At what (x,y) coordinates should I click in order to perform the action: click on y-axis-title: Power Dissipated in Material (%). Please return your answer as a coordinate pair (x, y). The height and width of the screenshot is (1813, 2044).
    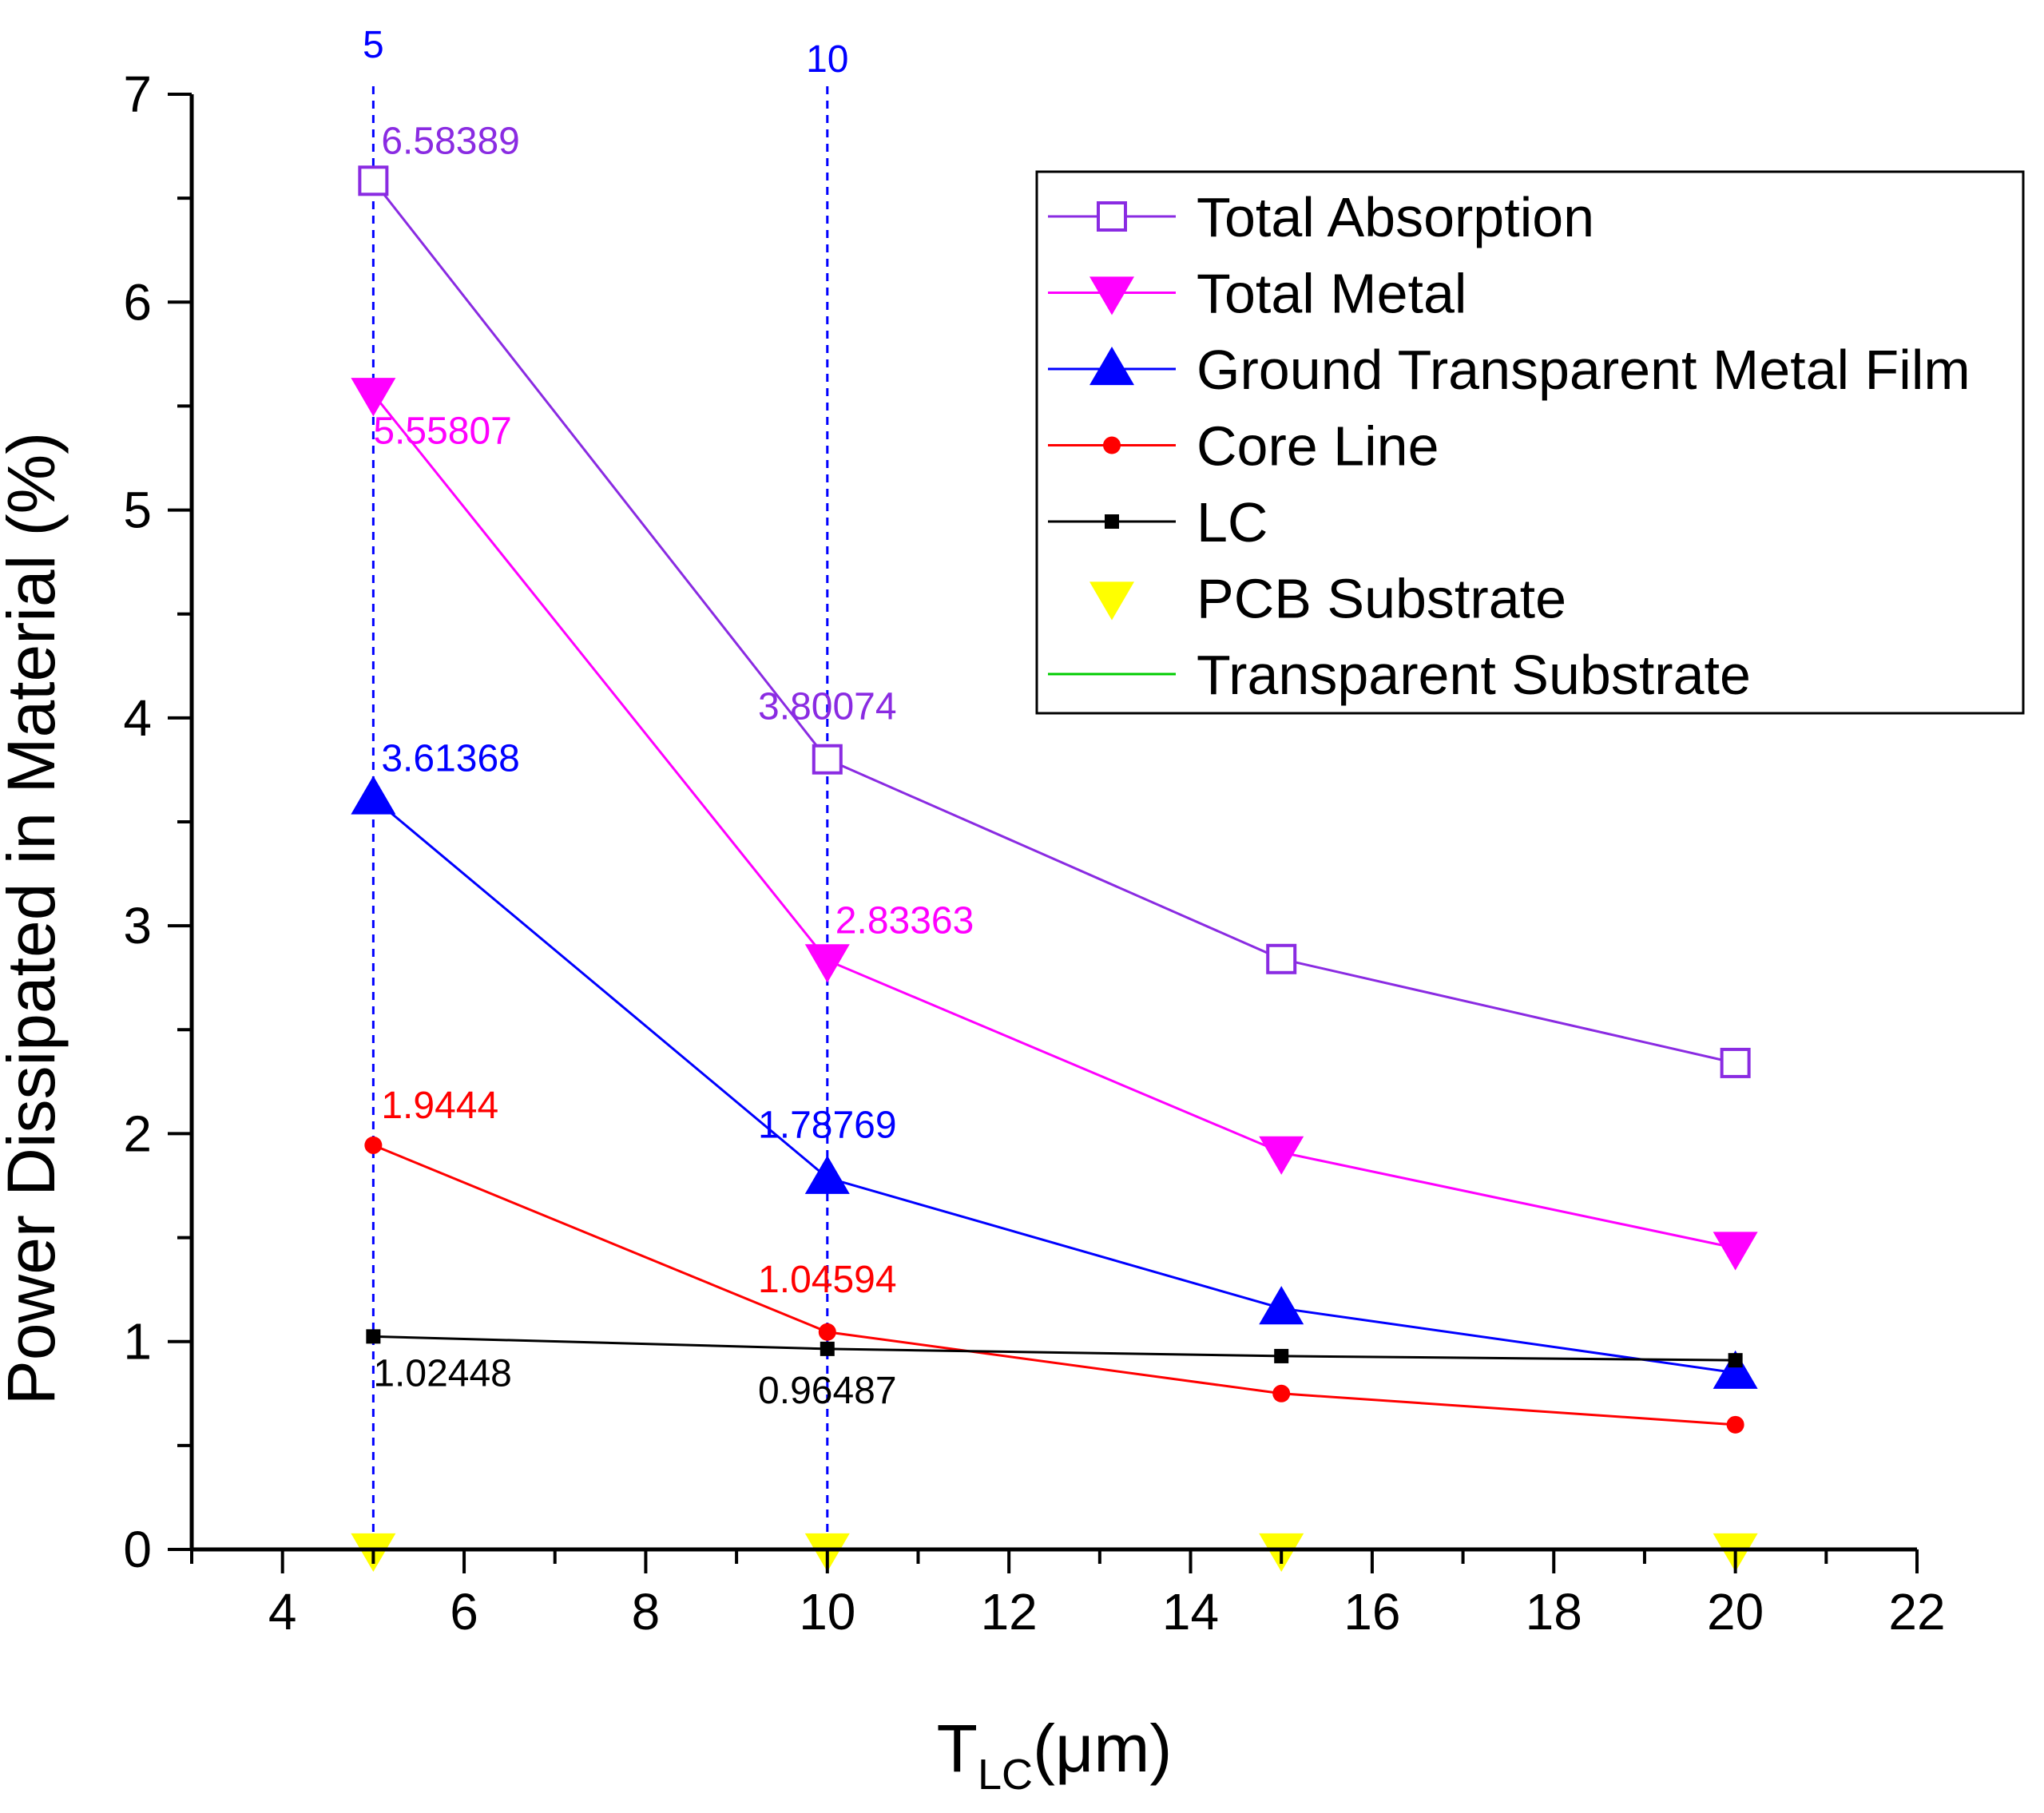
    Looking at the image, I should click on (34, 918).